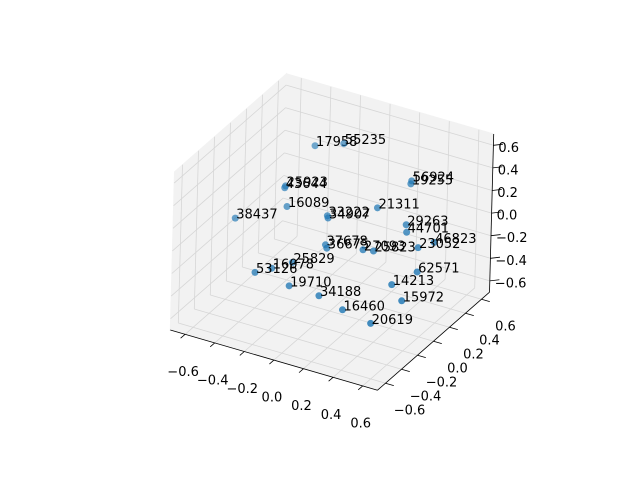  Describe the element at coordinates (243, 389) in the screenshot. I see `x-tick-label: −0.2` at that location.